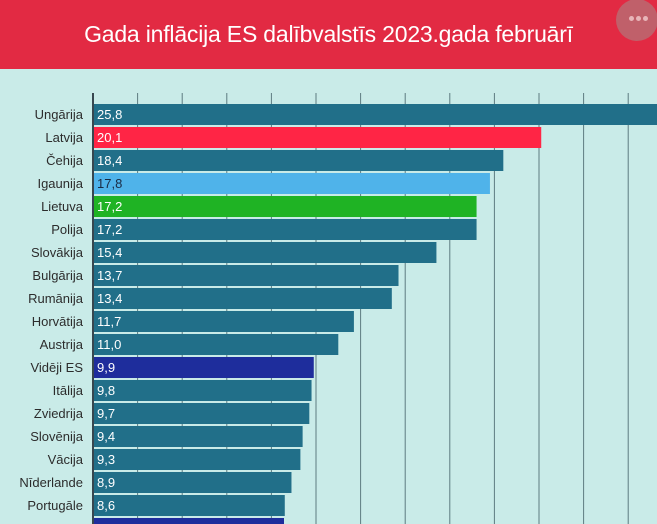 Image resolution: width=657 pixels, height=524 pixels. What do you see at coordinates (55, 505) in the screenshot?
I see `category-label: Portugāle` at bounding box center [55, 505].